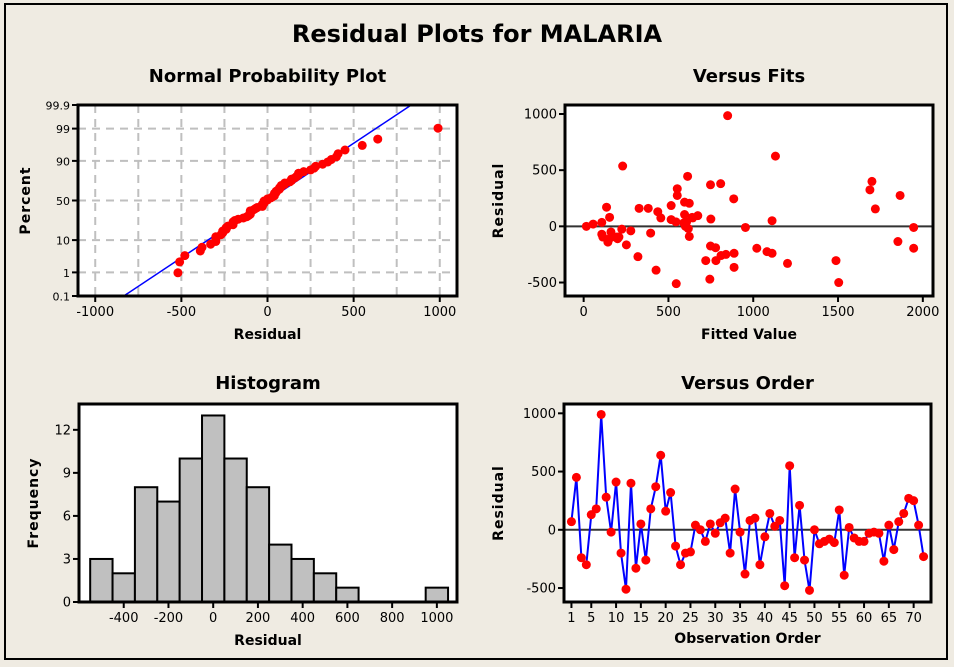 The width and height of the screenshot is (954, 667). What do you see at coordinates (539, 414) in the screenshot?
I see `order-ytick-label: 1000` at bounding box center [539, 414].